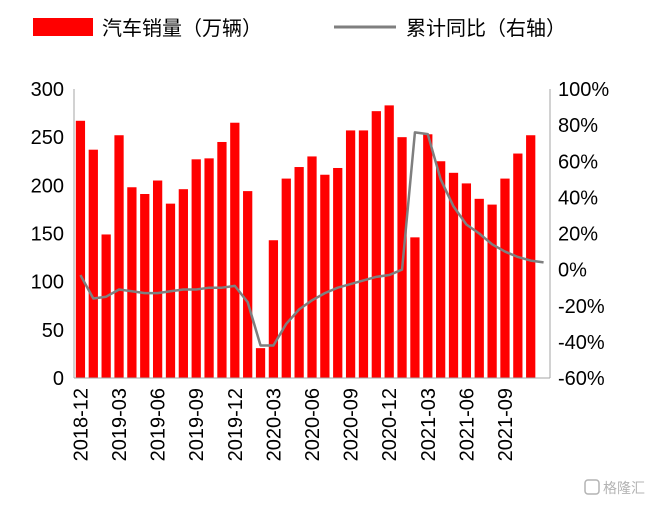  What do you see at coordinates (572, 271) in the screenshot?
I see `y-right-tick-label: 0%` at bounding box center [572, 271].